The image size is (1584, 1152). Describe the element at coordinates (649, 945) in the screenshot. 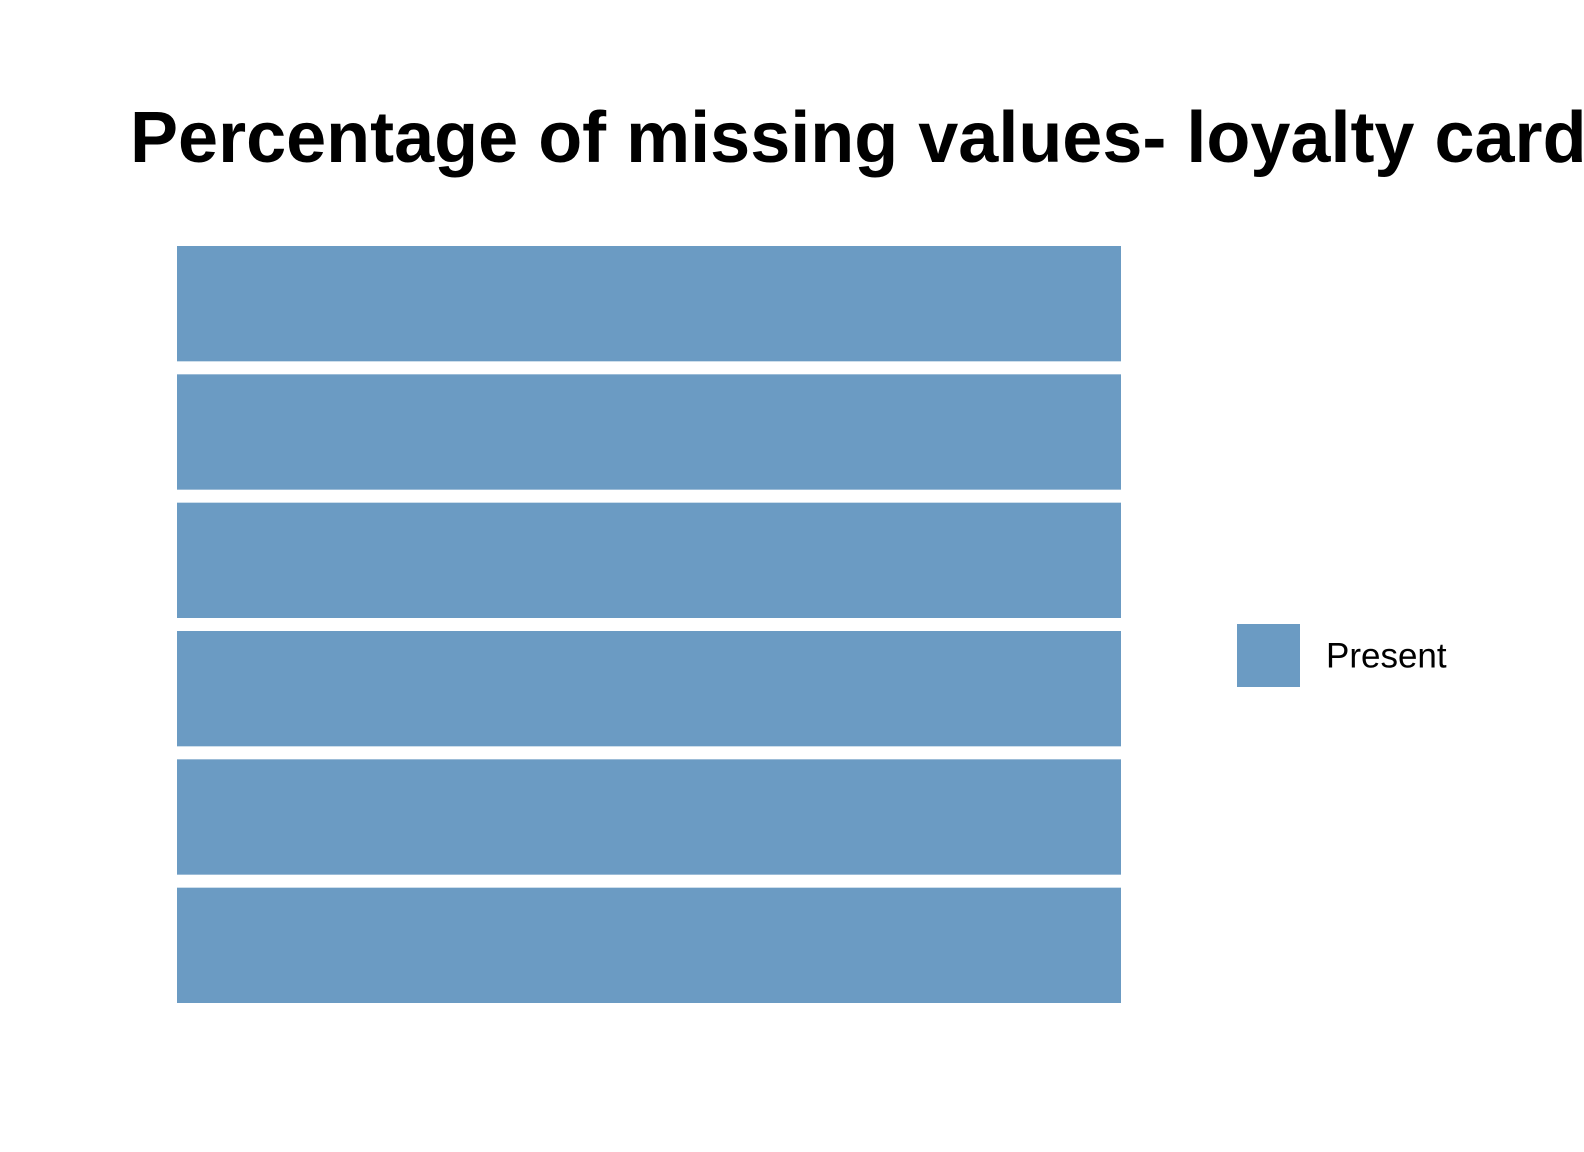

I see `bar-6-present` at that location.